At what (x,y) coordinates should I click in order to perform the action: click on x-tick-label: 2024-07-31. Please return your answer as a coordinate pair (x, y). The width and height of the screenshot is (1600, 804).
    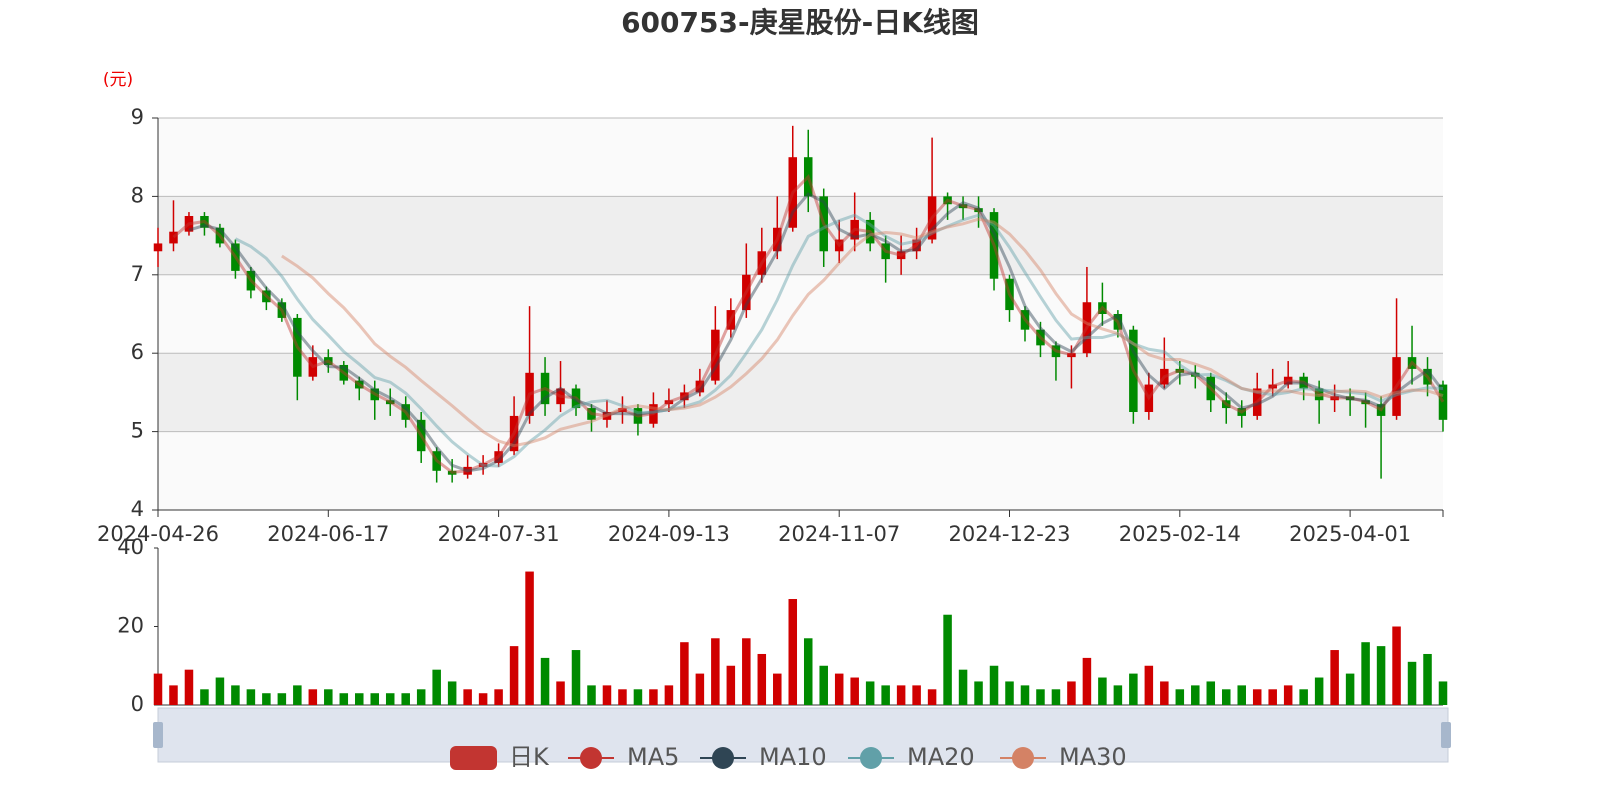
    Looking at the image, I should click on (499, 534).